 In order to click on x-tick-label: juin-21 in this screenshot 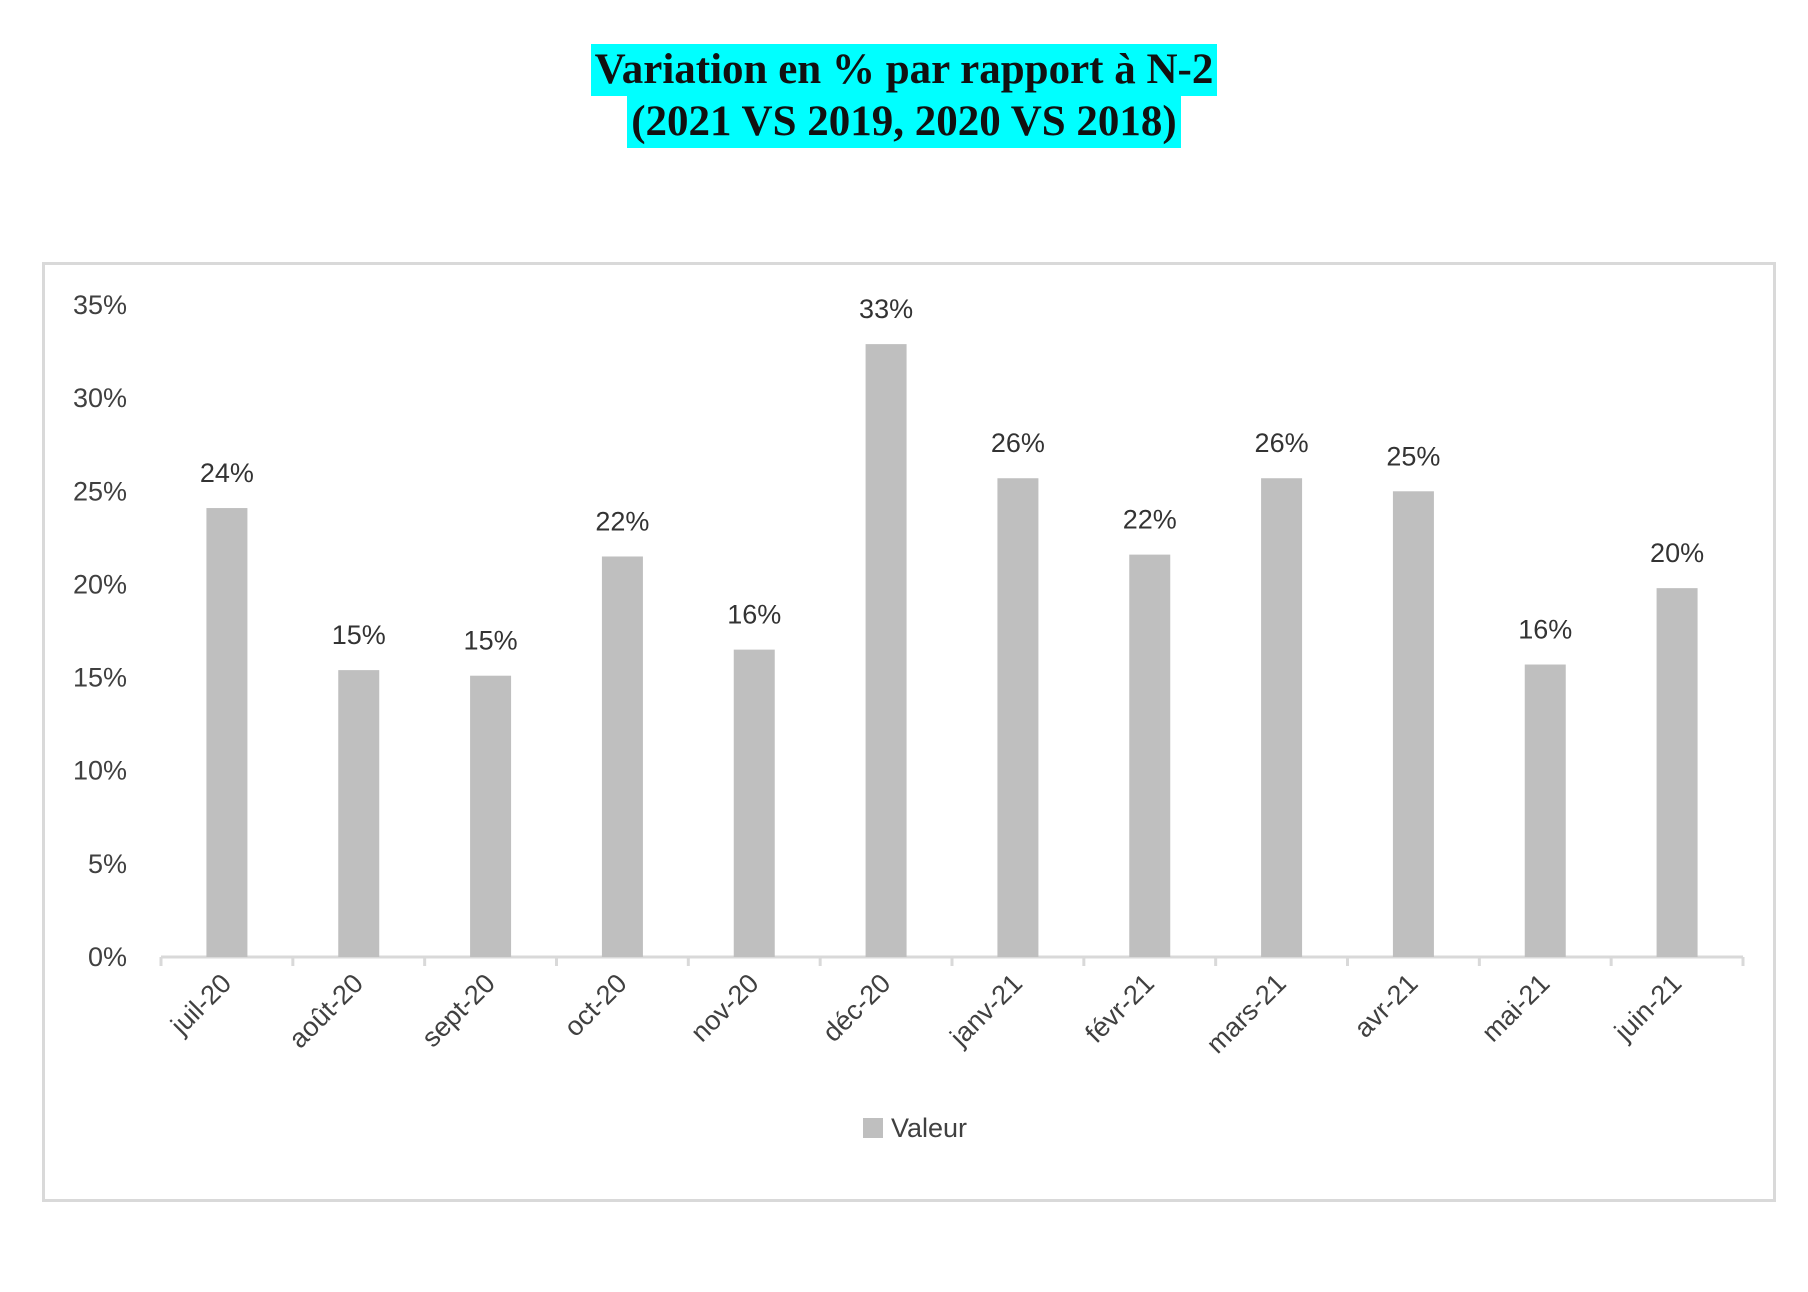, I will do `click(1647, 1007)`.